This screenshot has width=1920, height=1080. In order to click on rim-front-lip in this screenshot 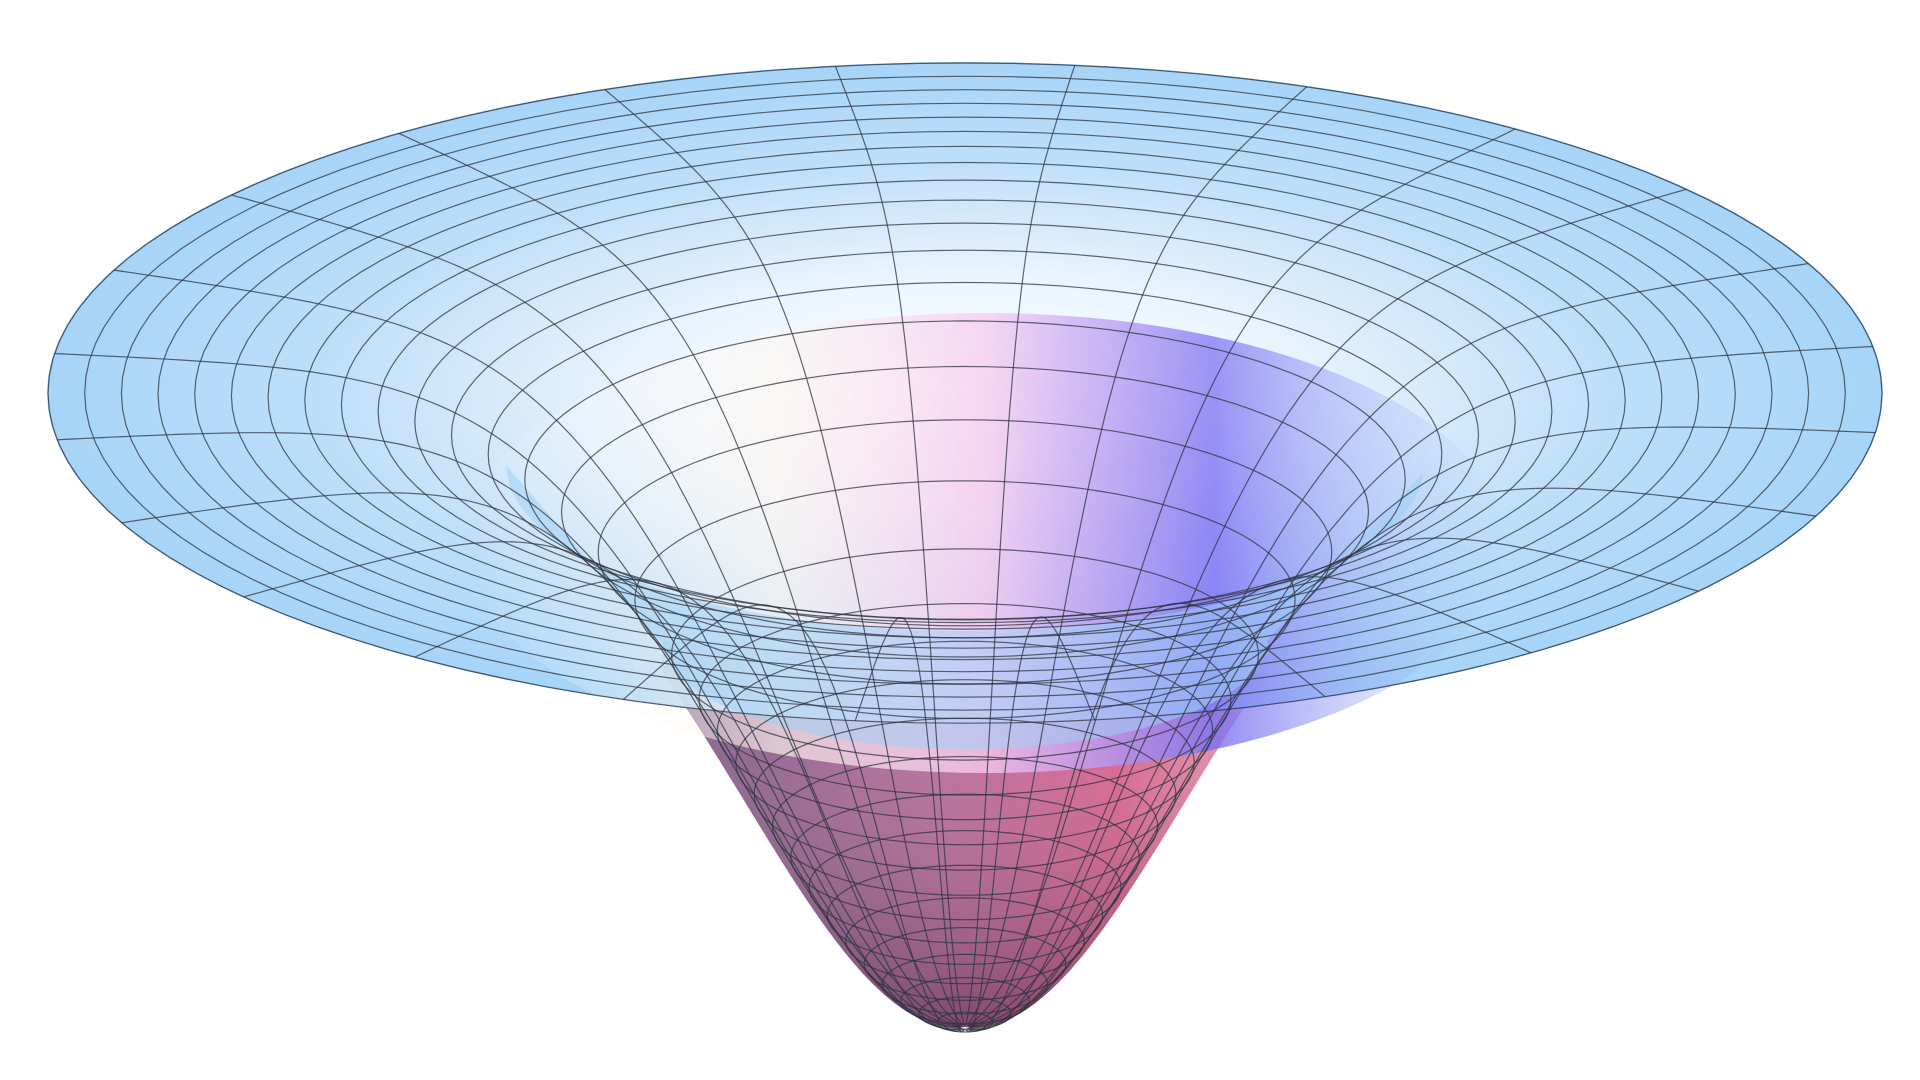, I will do `click(965, 607)`.